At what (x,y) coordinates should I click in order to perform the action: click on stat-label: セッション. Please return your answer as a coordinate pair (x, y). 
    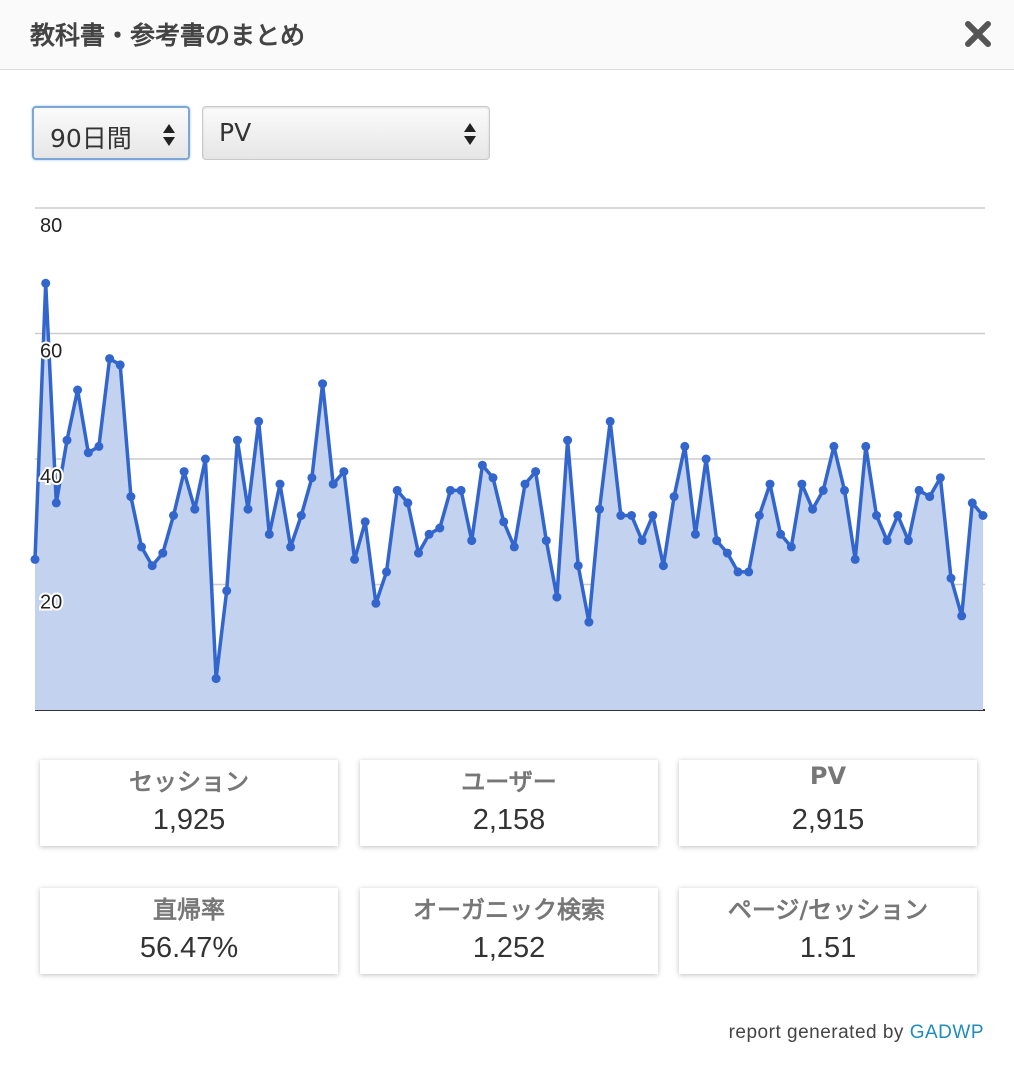
    Looking at the image, I should click on (189, 782).